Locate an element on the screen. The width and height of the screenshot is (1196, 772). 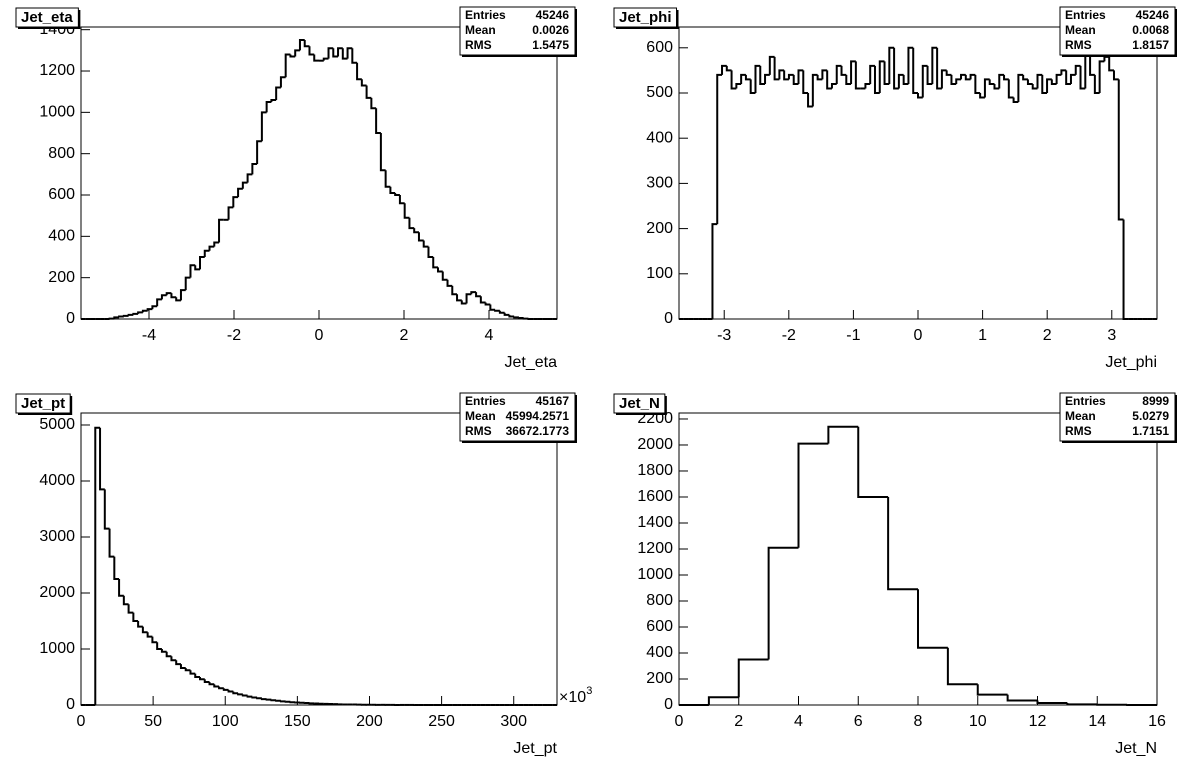
chart-title: Jet_N is located at coordinates (639, 403).